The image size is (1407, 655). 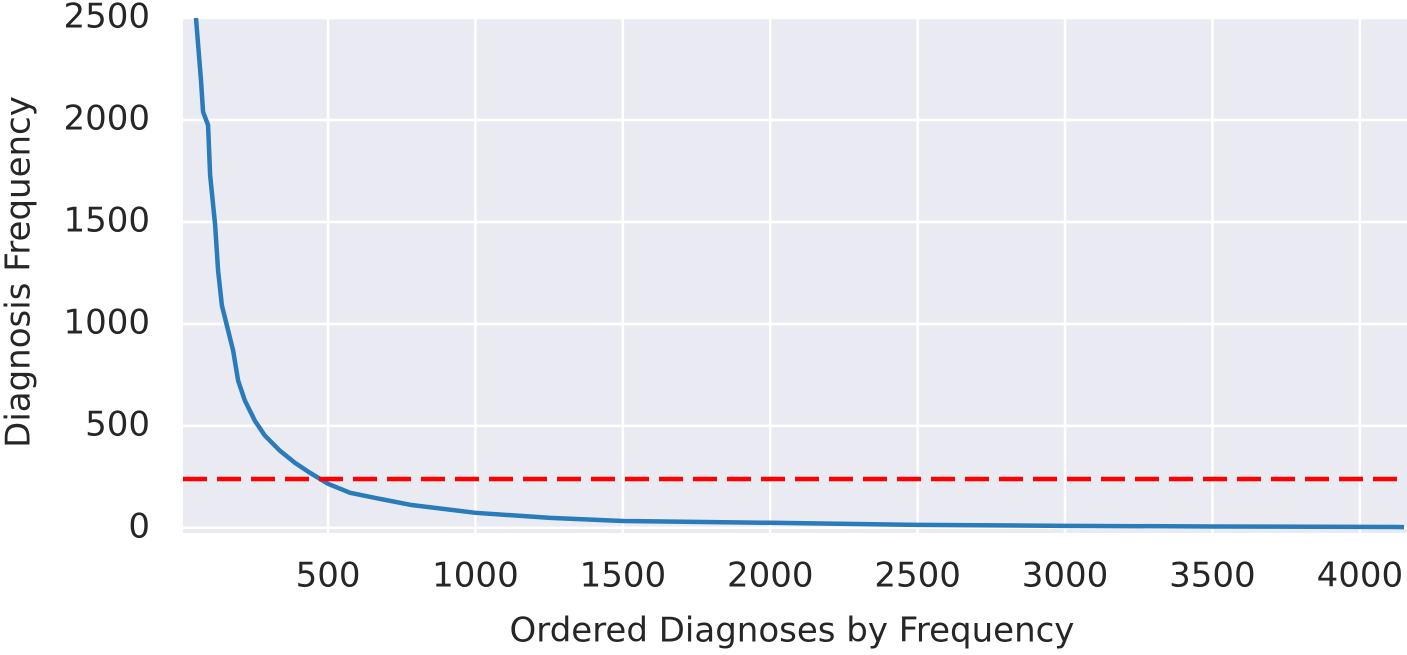 What do you see at coordinates (106, 118) in the screenshot?
I see `y-tick-label: 2000` at bounding box center [106, 118].